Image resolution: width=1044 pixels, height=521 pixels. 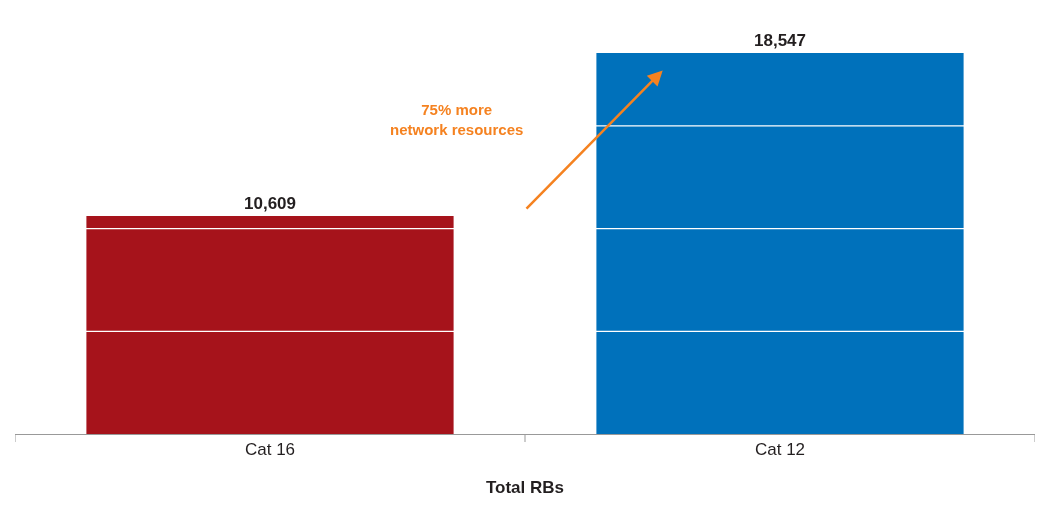 What do you see at coordinates (780, 41) in the screenshot?
I see `data-label: 18,547` at bounding box center [780, 41].